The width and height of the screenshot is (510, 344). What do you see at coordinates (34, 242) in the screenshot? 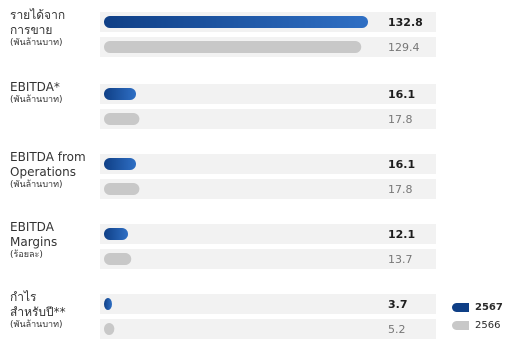
I see `category-label-line: Margins` at bounding box center [34, 242].